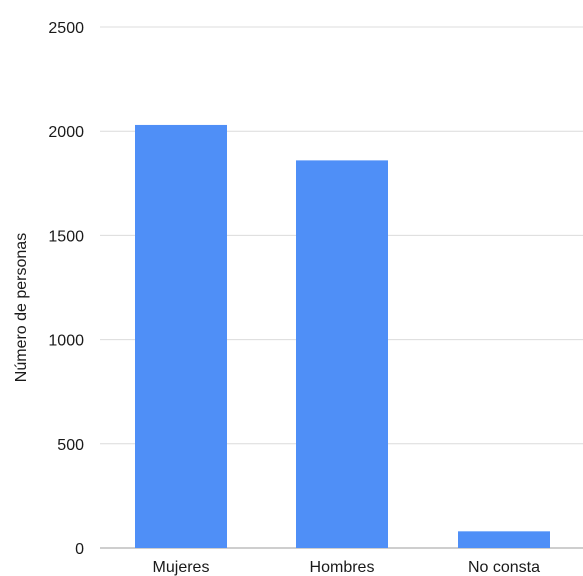  I want to click on y-tick-label: 2000, so click(66, 132).